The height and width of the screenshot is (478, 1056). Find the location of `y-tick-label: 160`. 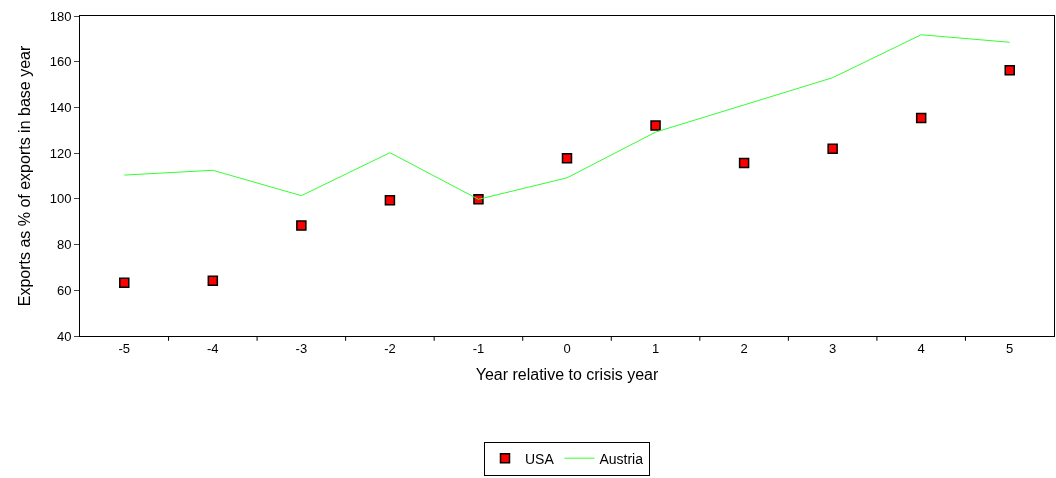

y-tick-label: 160 is located at coordinates (60, 62).